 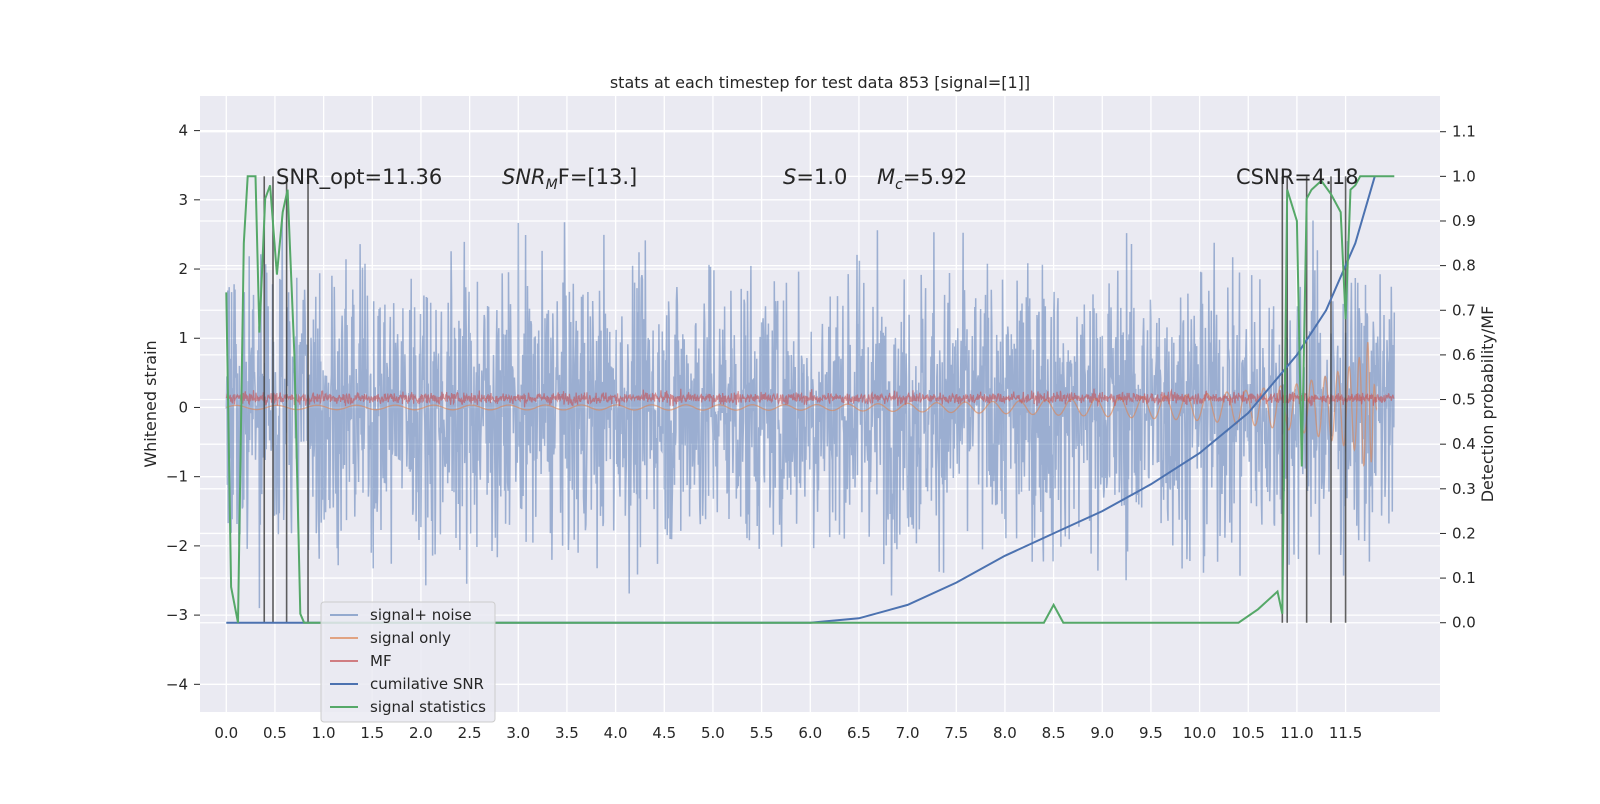 What do you see at coordinates (935, 177) in the screenshot?
I see `annotation-mc-value: =5.92` at bounding box center [935, 177].